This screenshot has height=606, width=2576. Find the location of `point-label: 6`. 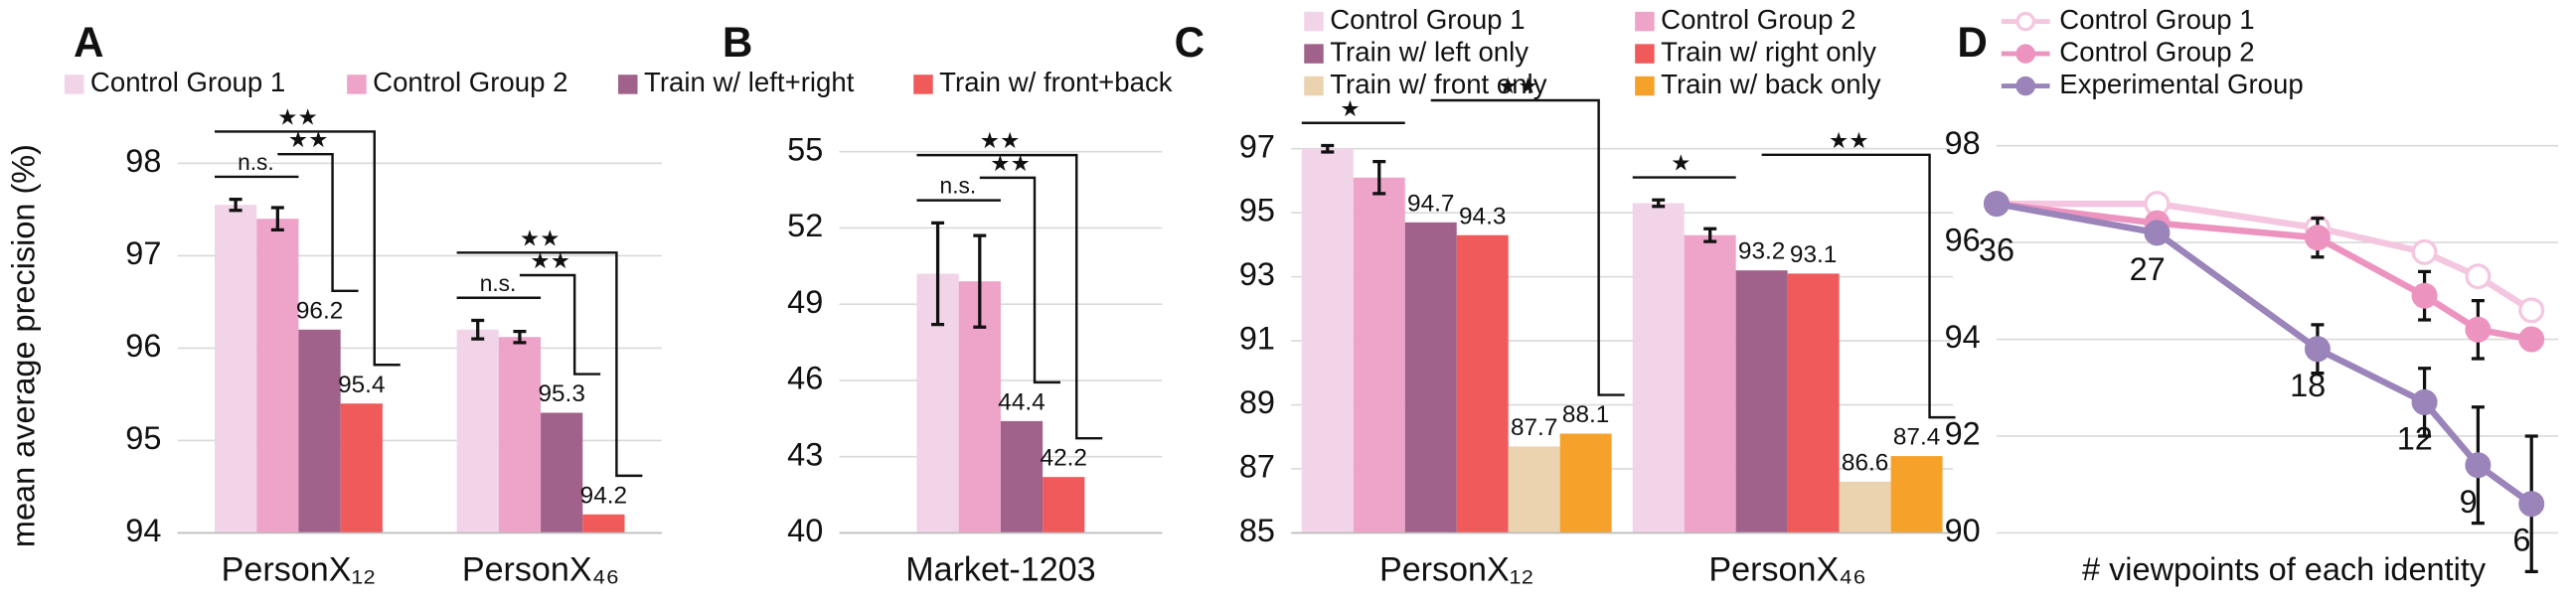

point-label: 6 is located at coordinates (2521, 540).